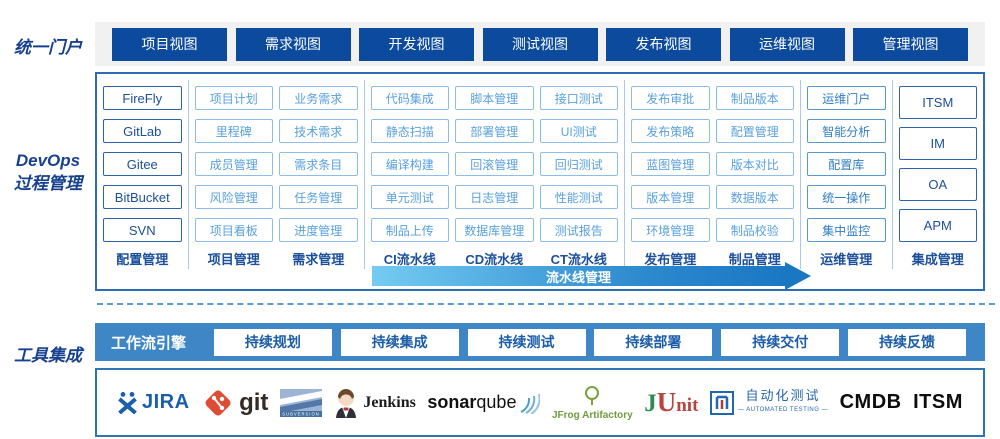 This screenshot has height=439, width=1000. I want to click on module-box: ITSM, so click(937, 102).